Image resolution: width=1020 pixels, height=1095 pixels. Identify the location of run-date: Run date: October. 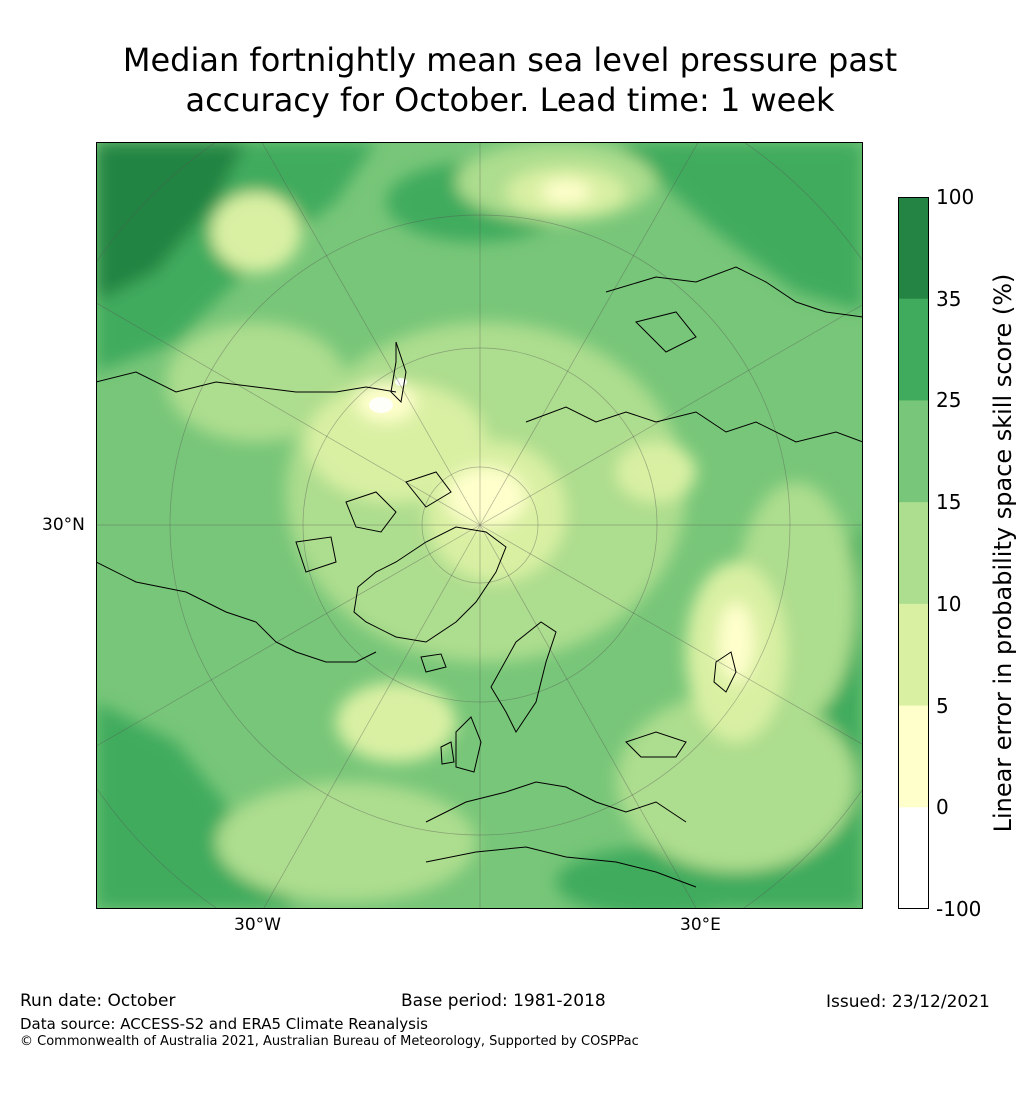
(98, 1001).